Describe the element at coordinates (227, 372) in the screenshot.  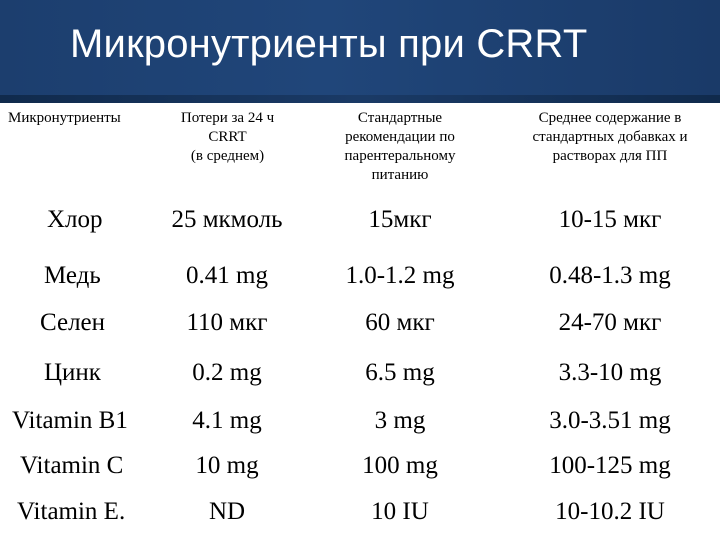
I see `losses-cell: 0.2 mg` at that location.